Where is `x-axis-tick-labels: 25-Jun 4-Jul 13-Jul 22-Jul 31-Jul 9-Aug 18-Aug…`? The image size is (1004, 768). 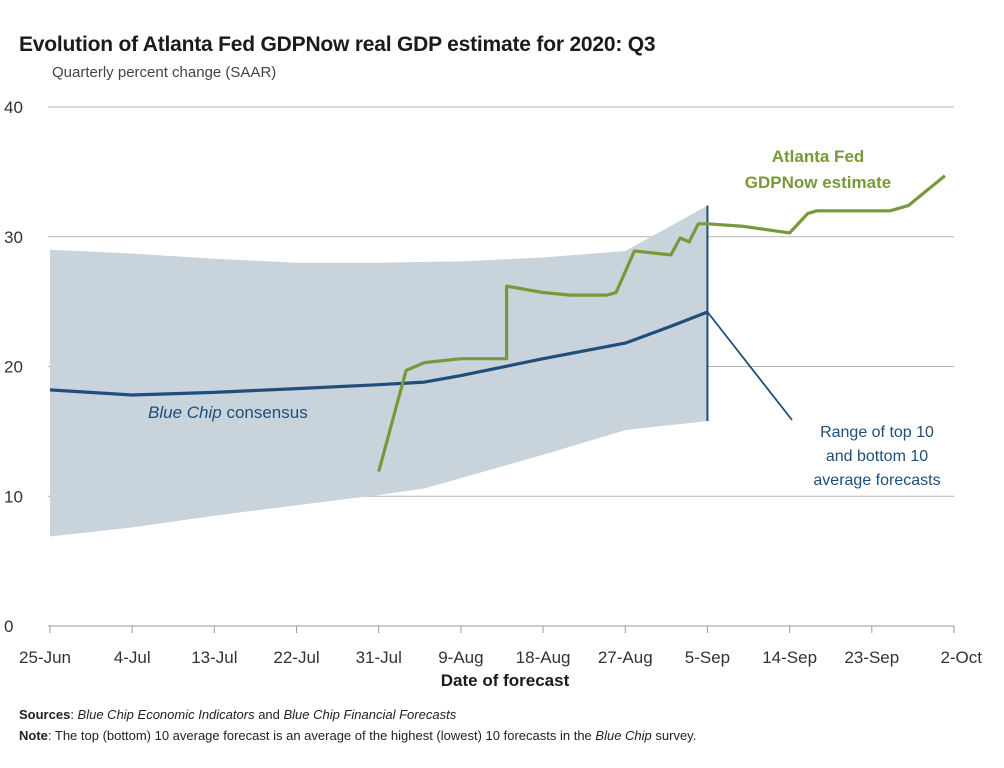
x-axis-tick-labels: 25-Jun 4-Jul 13-Jul 22-Jul 31-Jul 9-Aug 18-Aug… is located at coordinates (500, 646).